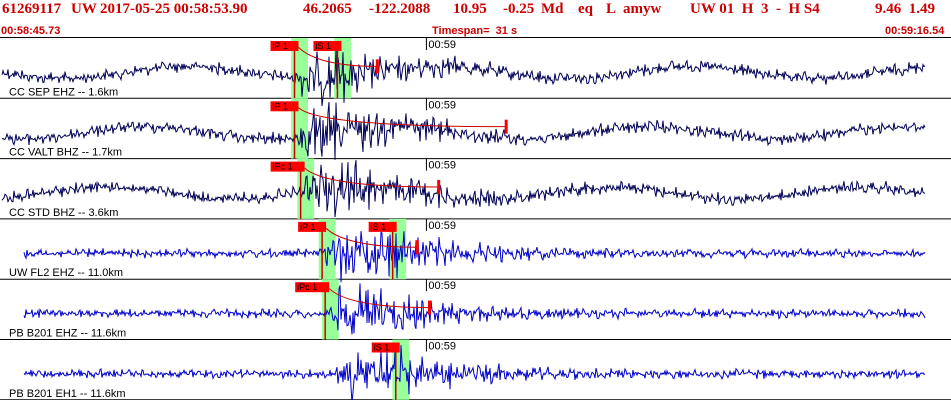 The width and height of the screenshot is (951, 400). I want to click on station-label: PB B201 EHZ -- 11.6km, so click(67, 334).